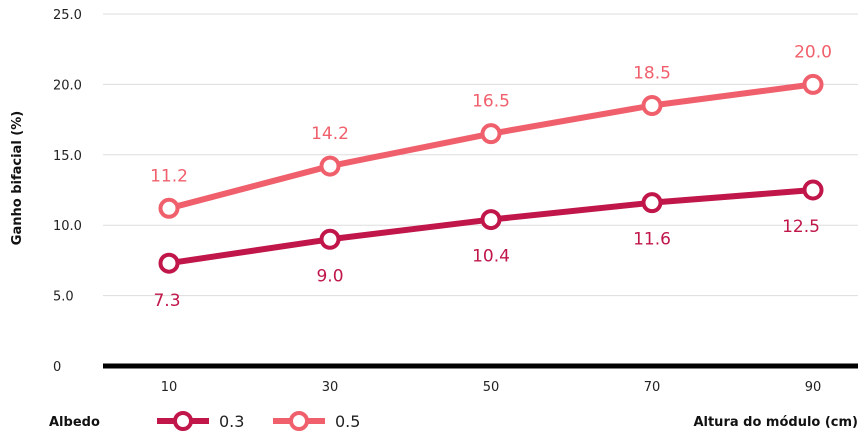  I want to click on legend-item-0.3: 0.3, so click(200, 421).